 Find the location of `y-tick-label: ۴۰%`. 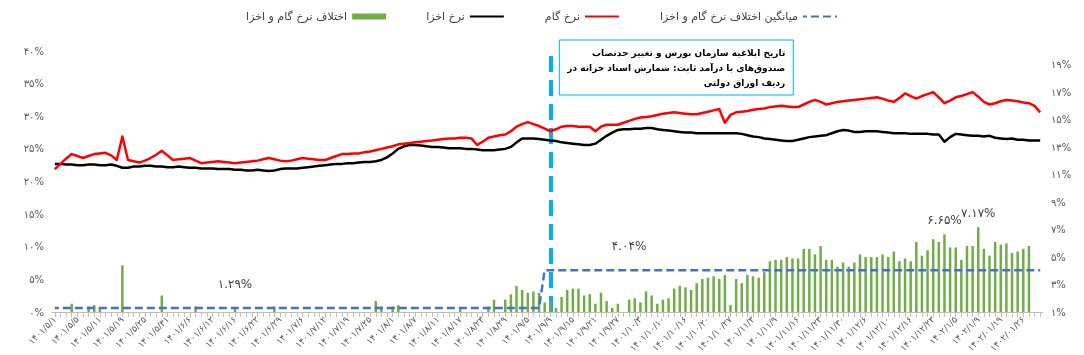

y-tick-label: ۴۰% is located at coordinates (33, 51).